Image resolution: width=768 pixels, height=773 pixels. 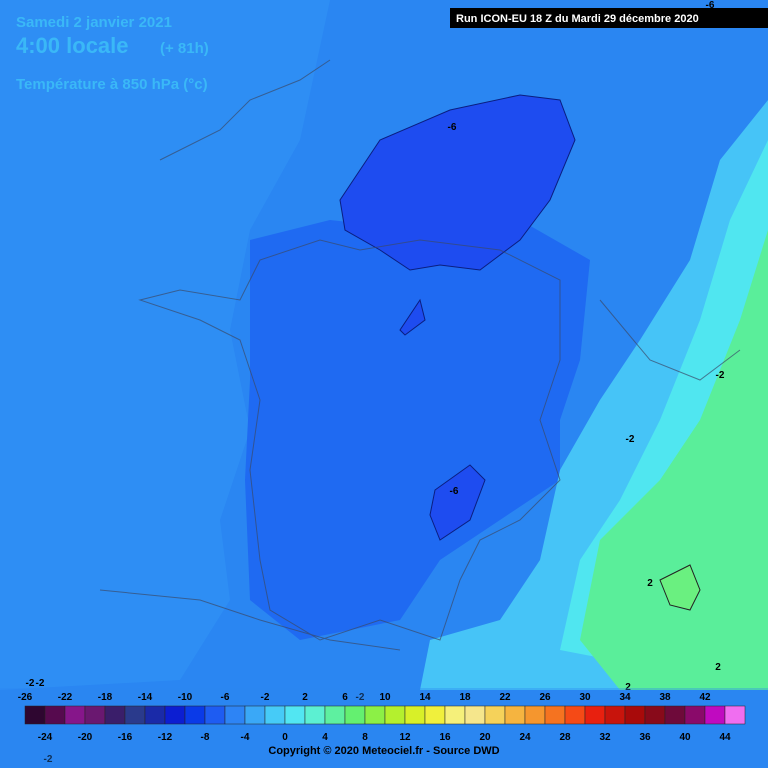 What do you see at coordinates (545, 697) in the screenshot?
I see `colorbar-label: 26` at bounding box center [545, 697].